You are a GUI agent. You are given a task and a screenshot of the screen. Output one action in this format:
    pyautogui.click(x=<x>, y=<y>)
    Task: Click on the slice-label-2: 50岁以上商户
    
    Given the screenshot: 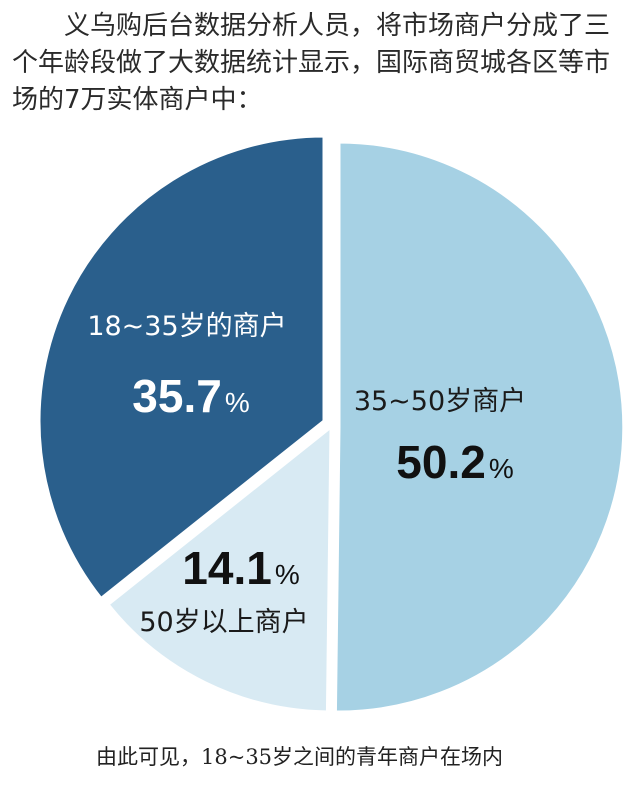 What is the action you would take?
    pyautogui.click(x=223, y=622)
    